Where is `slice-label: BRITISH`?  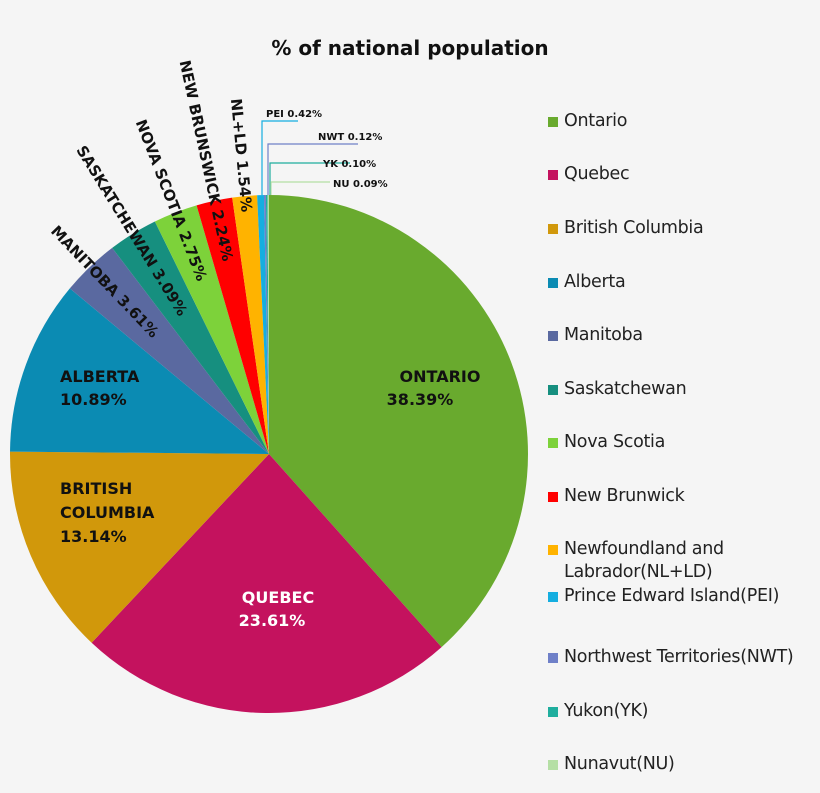 slice-label: BRITISH is located at coordinates (96, 488).